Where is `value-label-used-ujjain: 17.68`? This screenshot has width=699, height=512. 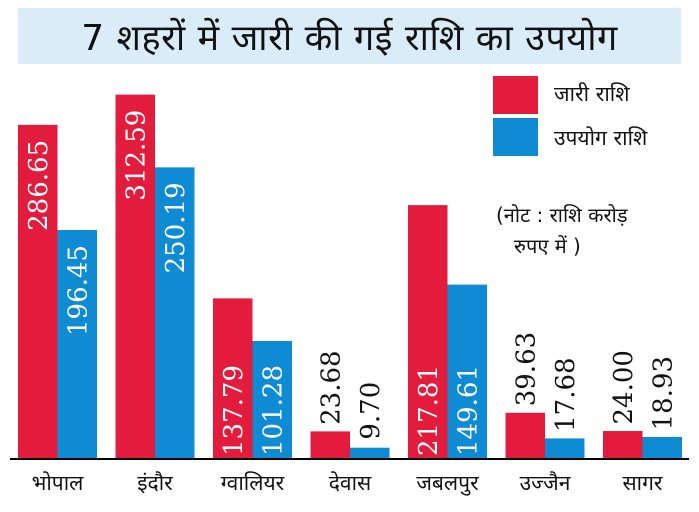 value-label-used-ujjain: 17.68 is located at coordinates (566, 394).